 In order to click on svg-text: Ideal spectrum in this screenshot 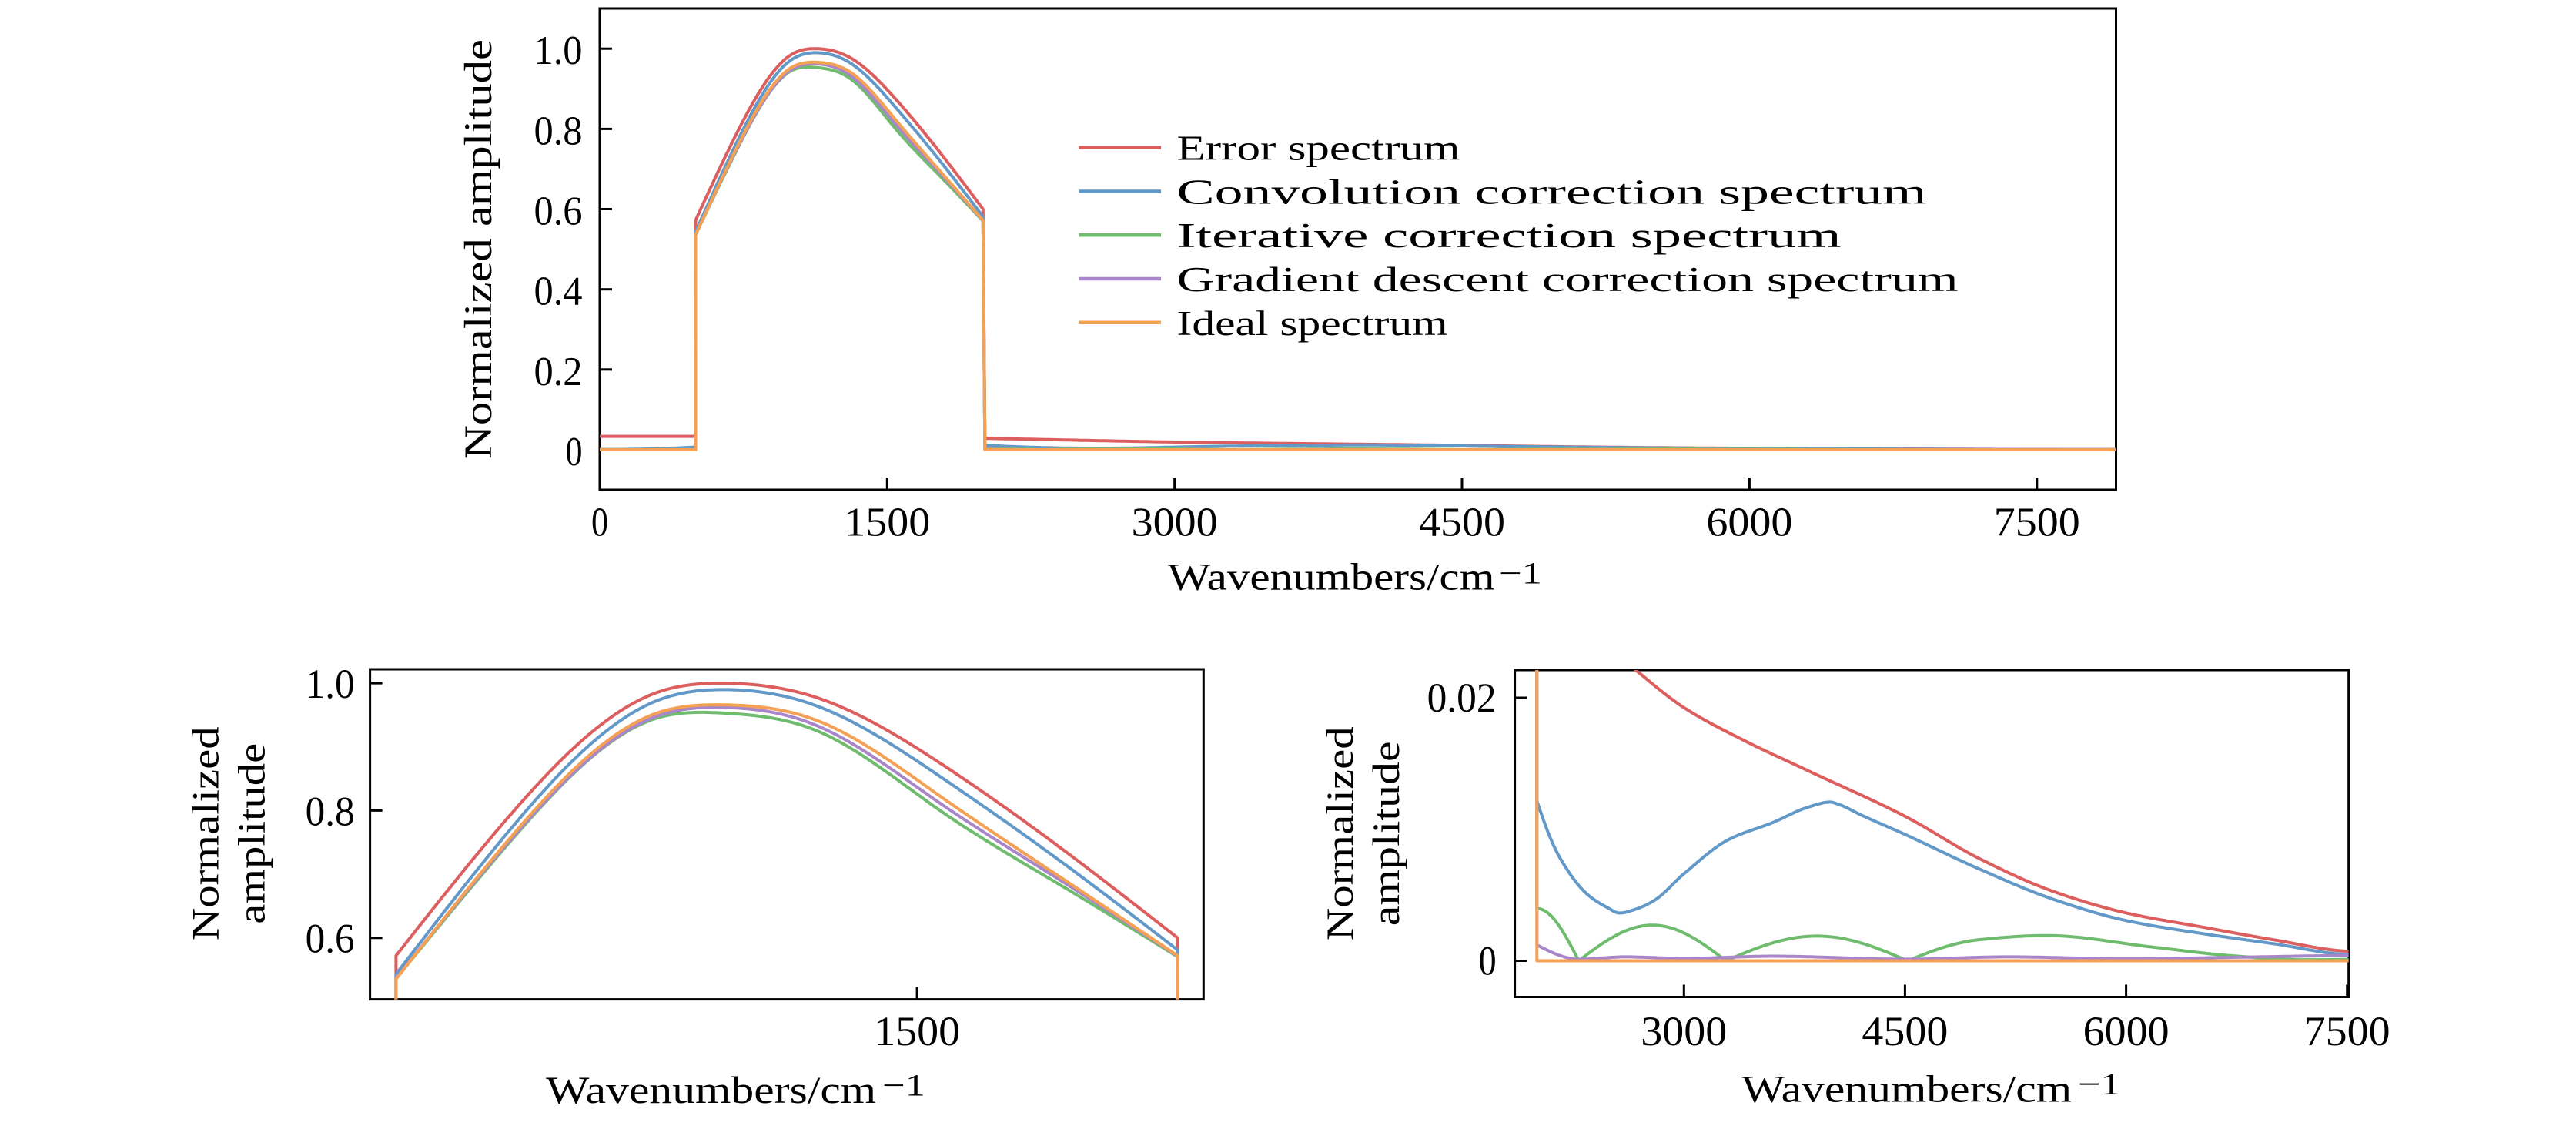, I will do `click(1312, 323)`.